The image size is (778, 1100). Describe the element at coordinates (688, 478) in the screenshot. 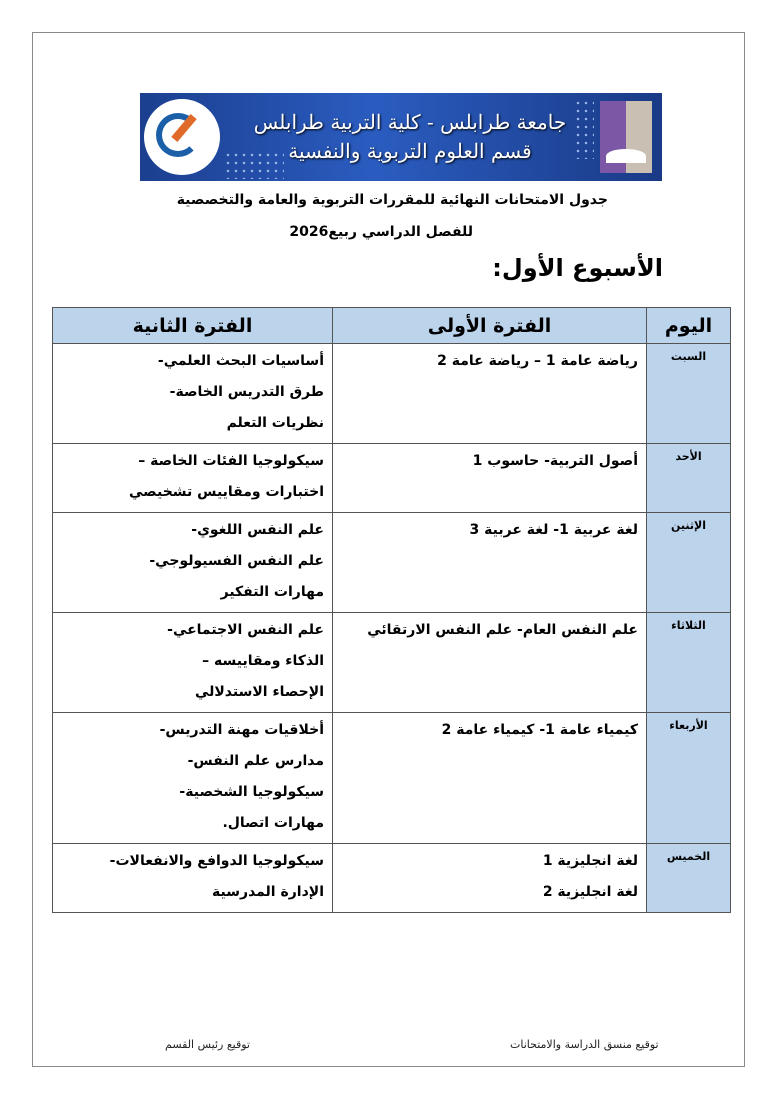

I see `day-cell: الأحد` at that location.